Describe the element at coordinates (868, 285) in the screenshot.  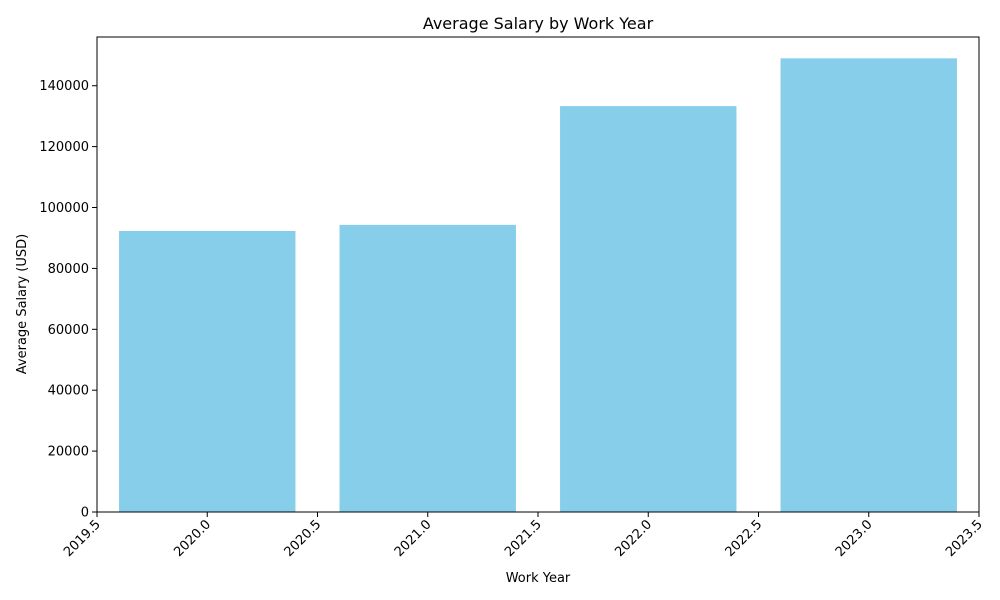
I see `bar-2023` at that location.